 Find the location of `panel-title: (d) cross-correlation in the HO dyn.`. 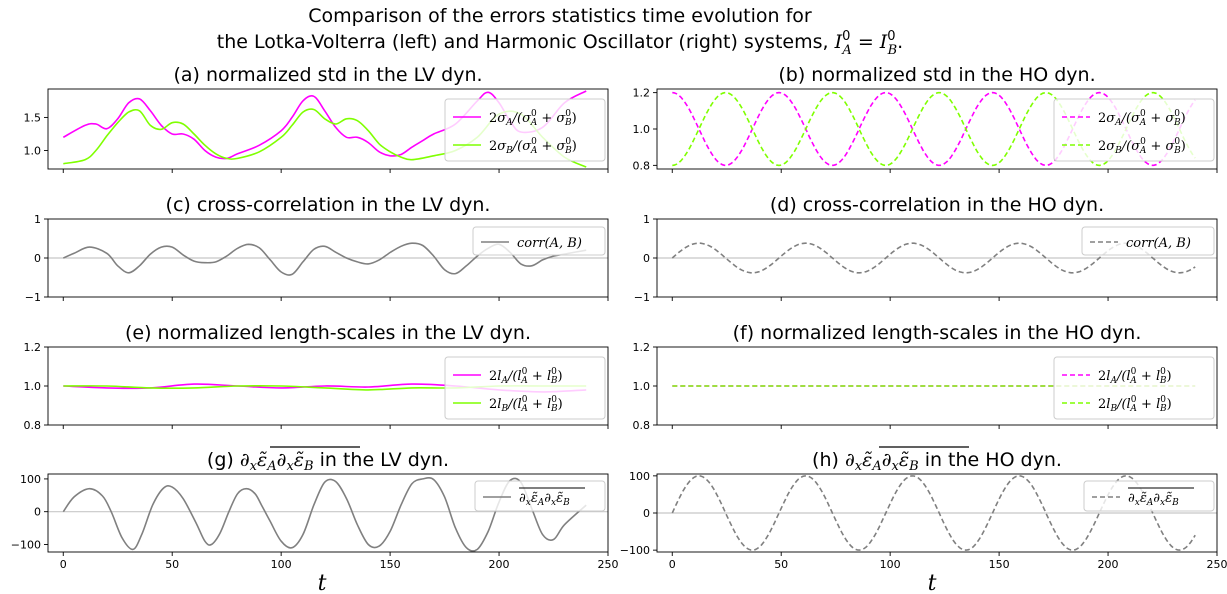

panel-title: (d) cross-correlation in the HO dyn. is located at coordinates (937, 205).